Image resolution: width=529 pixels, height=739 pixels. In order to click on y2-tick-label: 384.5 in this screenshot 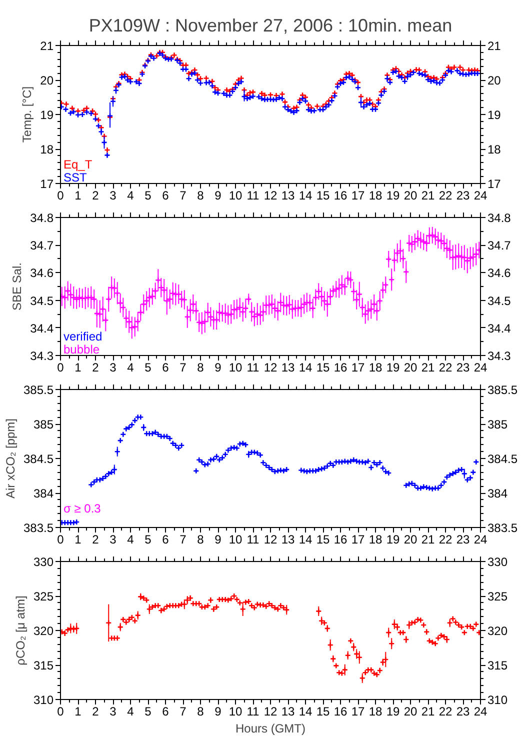, I will do `click(503, 459)`.